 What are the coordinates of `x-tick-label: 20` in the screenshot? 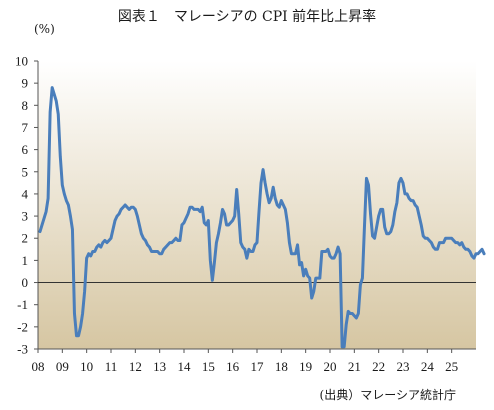 It's located at (330, 366).